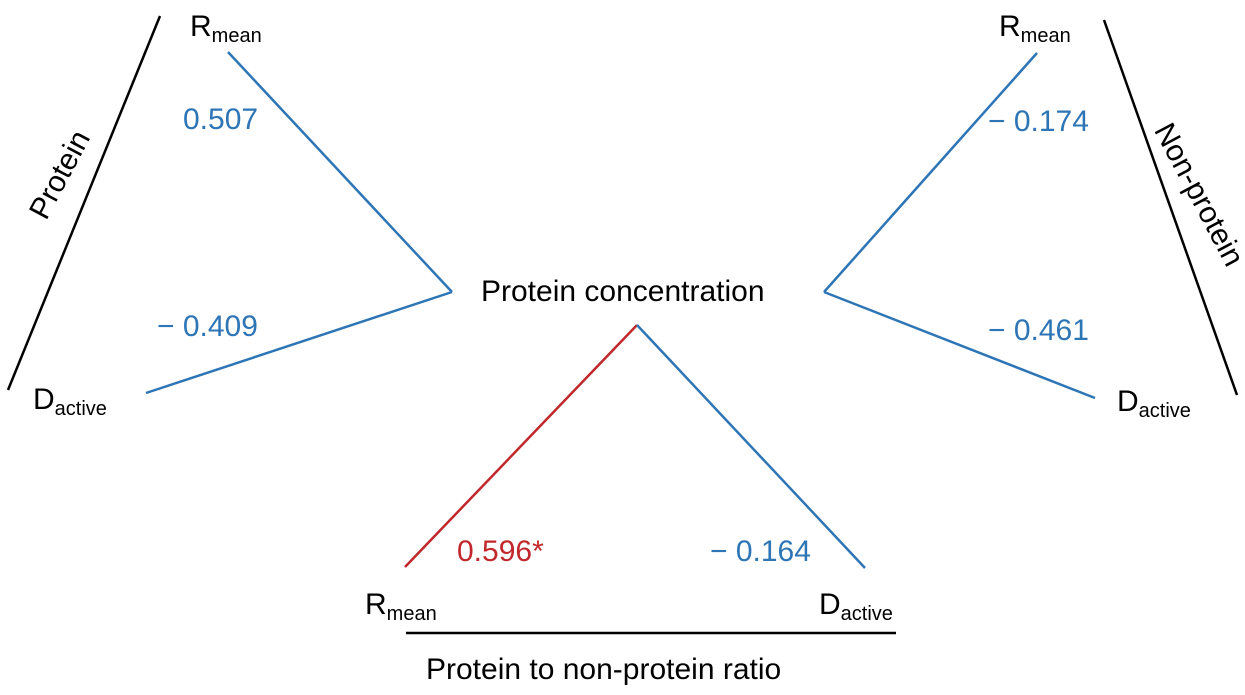  What do you see at coordinates (201, 26) in the screenshot?
I see `left-rmean-main: R` at bounding box center [201, 26].